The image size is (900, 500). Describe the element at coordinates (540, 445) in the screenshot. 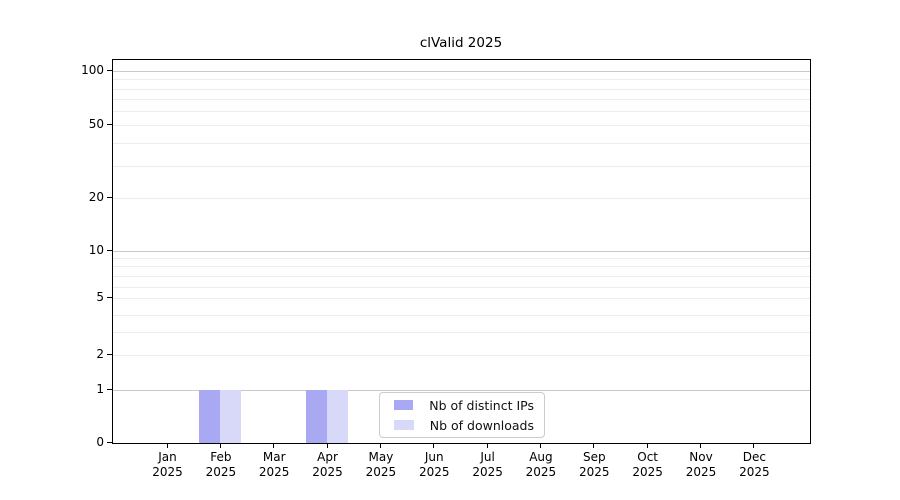

I see `x-tick-aug` at that location.